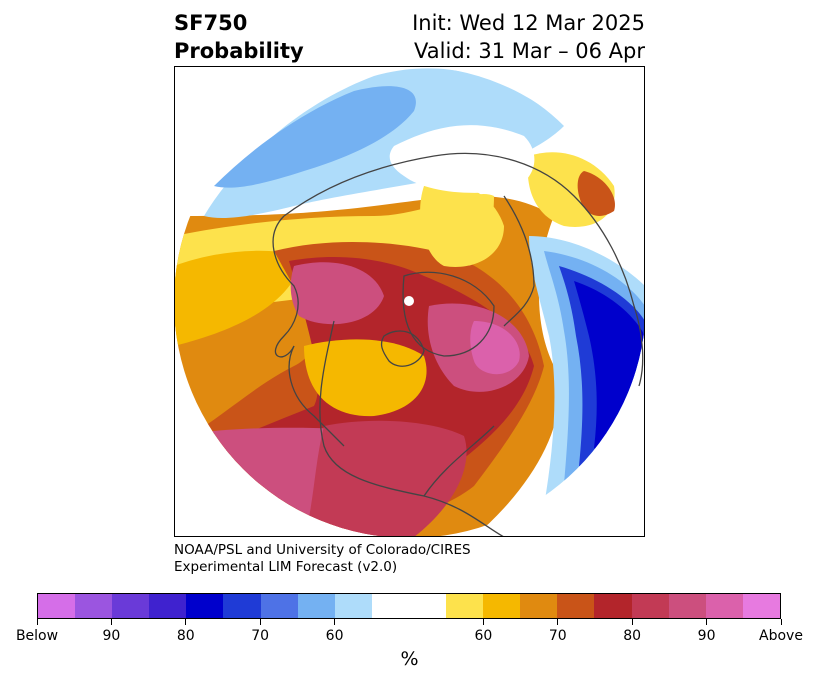 The height and width of the screenshot is (686, 819). Describe the element at coordinates (596, 193) in the screenshot. I see `above-75-northeast-core` at that location.